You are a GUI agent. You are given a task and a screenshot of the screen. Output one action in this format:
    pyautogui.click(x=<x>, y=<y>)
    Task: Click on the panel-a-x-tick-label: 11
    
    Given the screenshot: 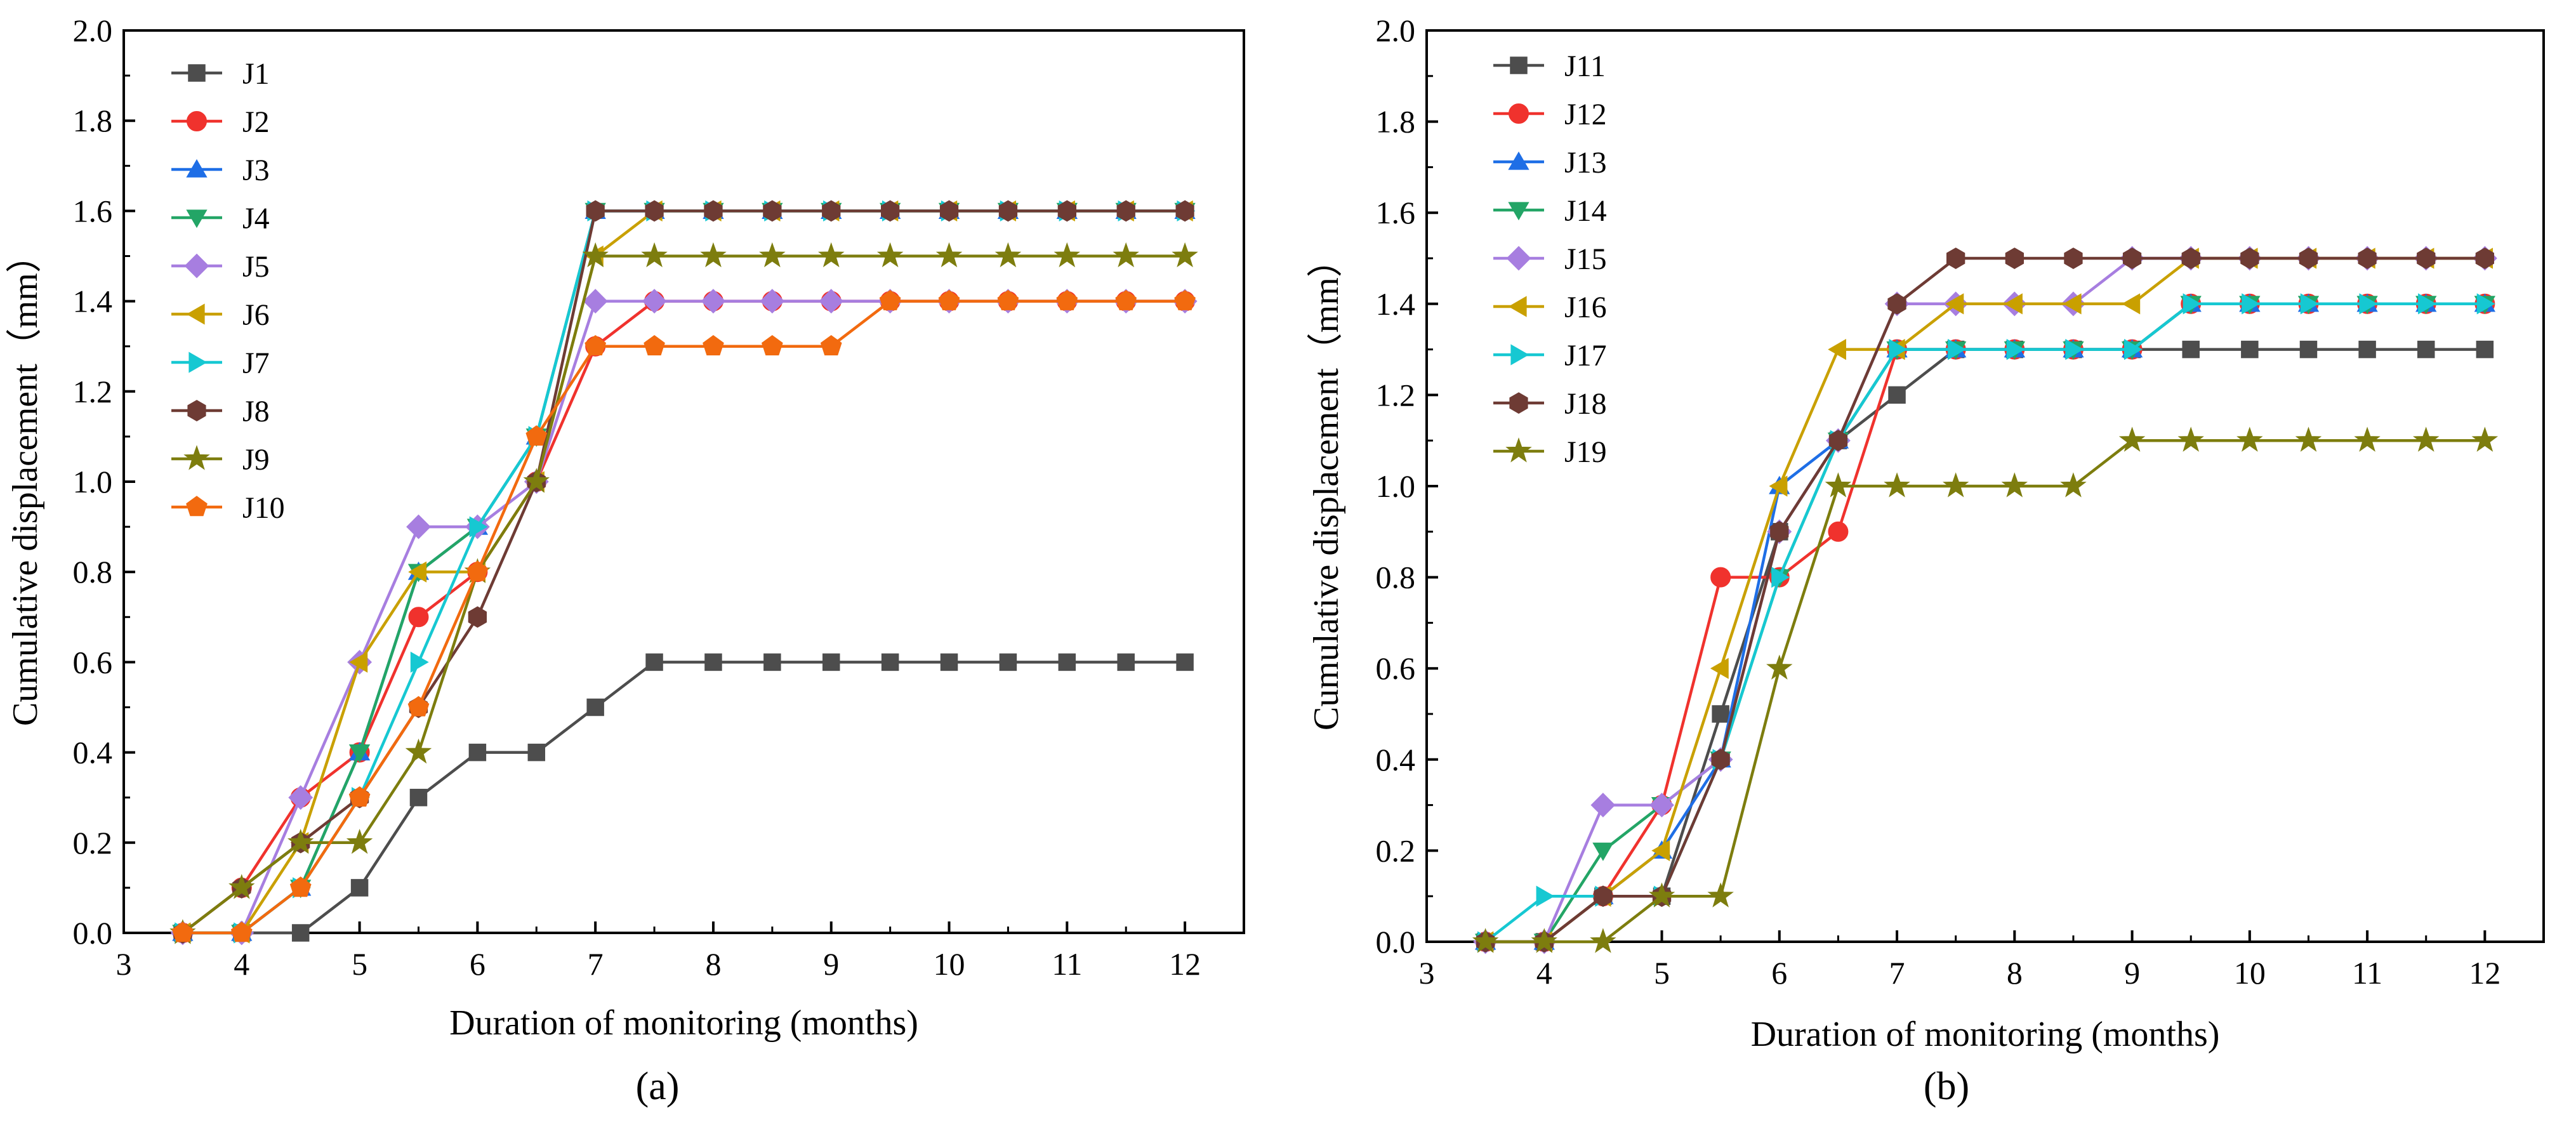 What is the action you would take?
    pyautogui.click(x=1067, y=964)
    